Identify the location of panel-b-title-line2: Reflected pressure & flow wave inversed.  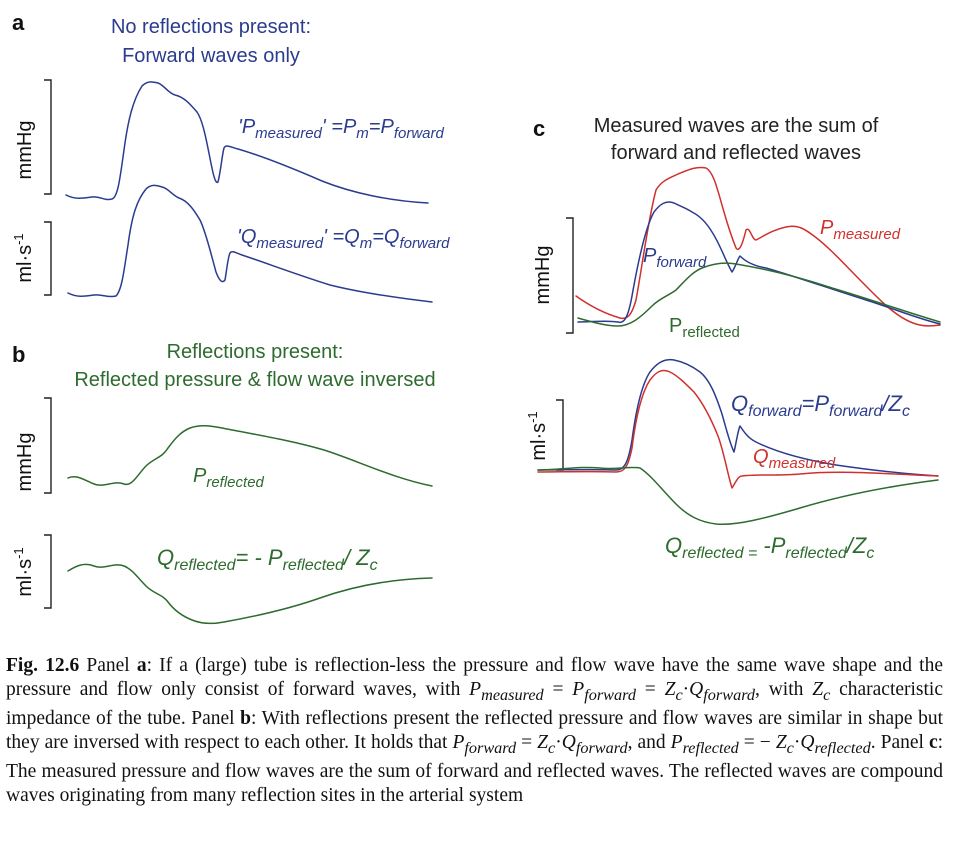
(254, 380).